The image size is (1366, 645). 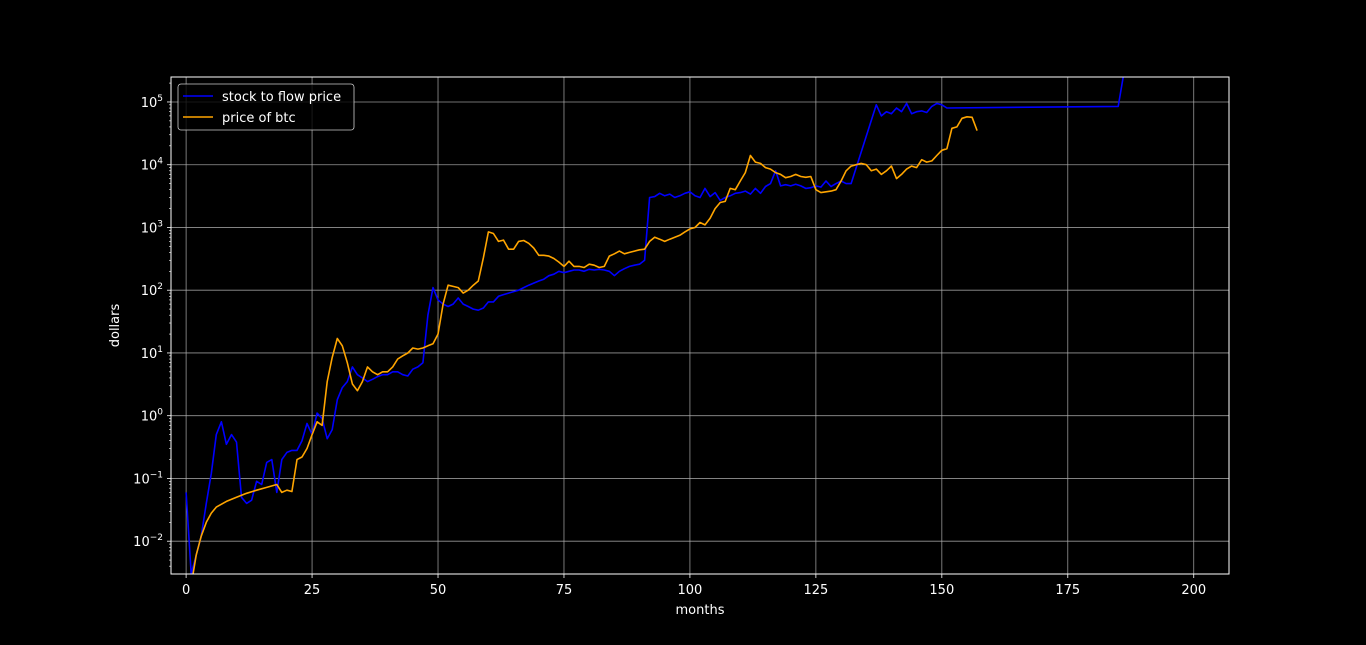 I want to click on x-axis-ticks: 0 25 50 75 100 125 150 175 200, so click(x=694, y=586).